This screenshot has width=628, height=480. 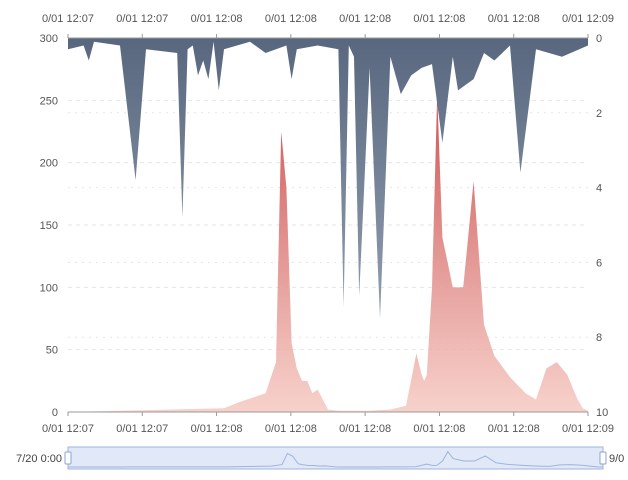 I want to click on y-right-tick-label: 8, so click(x=599, y=338).